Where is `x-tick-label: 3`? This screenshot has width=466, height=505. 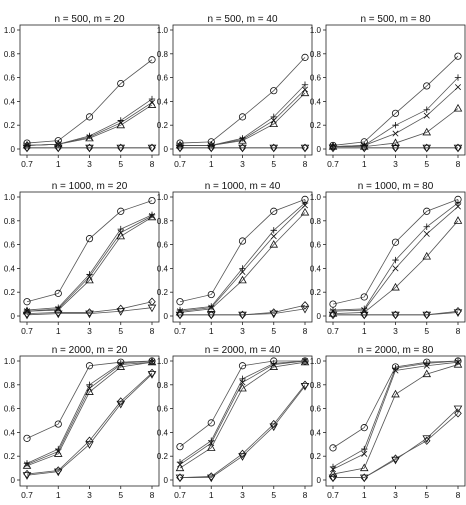
x-tick-label: 3 is located at coordinates (395, 331).